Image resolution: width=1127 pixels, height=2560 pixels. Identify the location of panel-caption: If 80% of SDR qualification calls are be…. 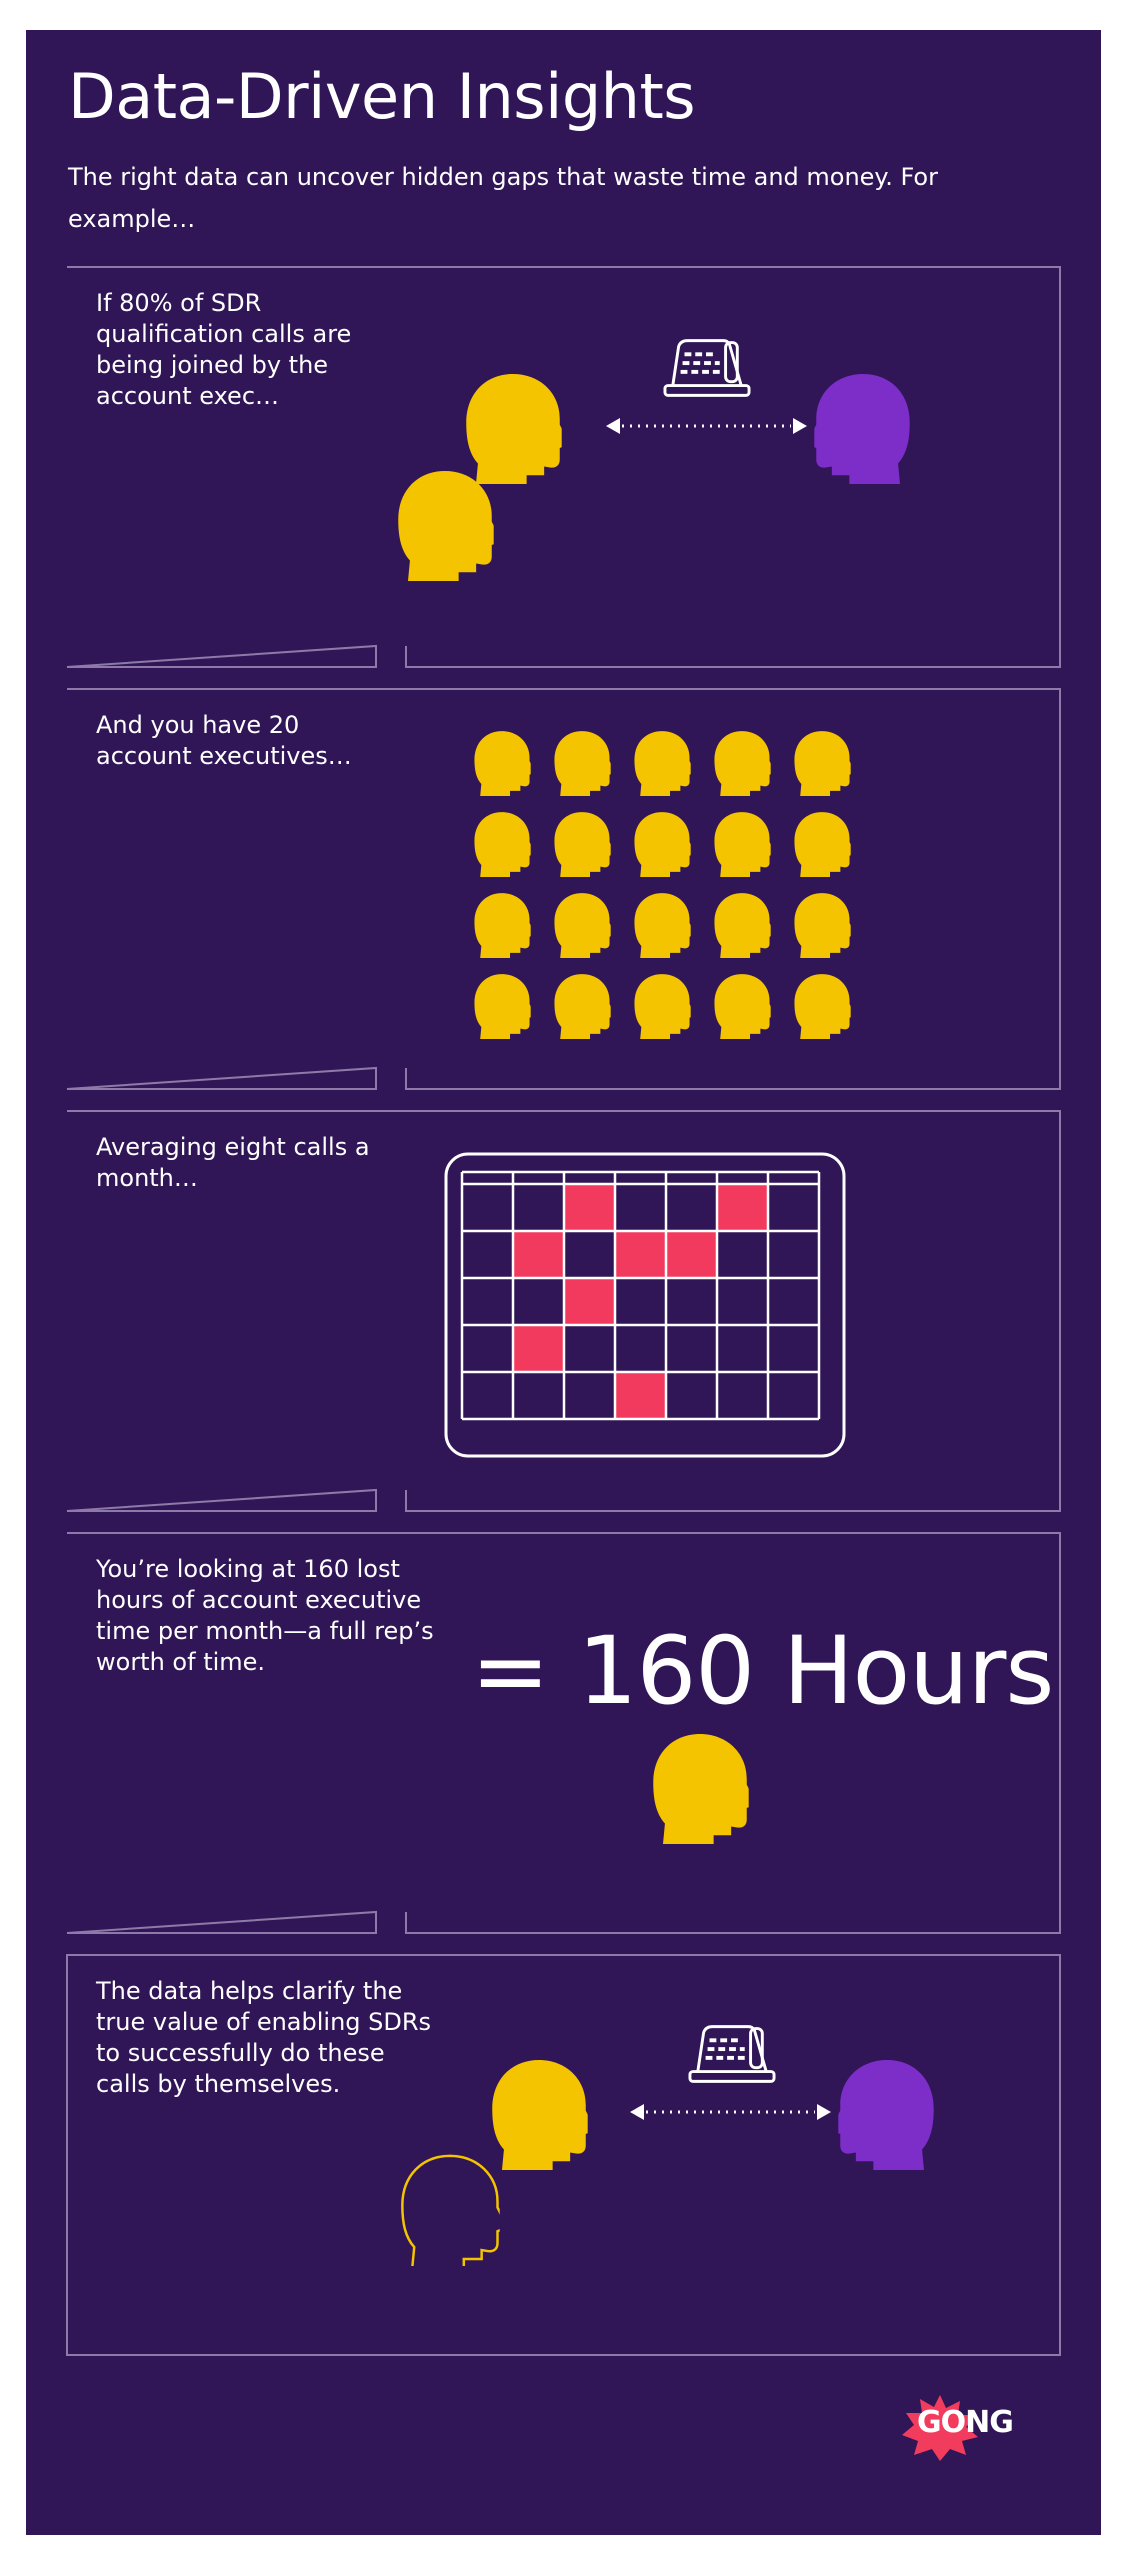
(224, 349).